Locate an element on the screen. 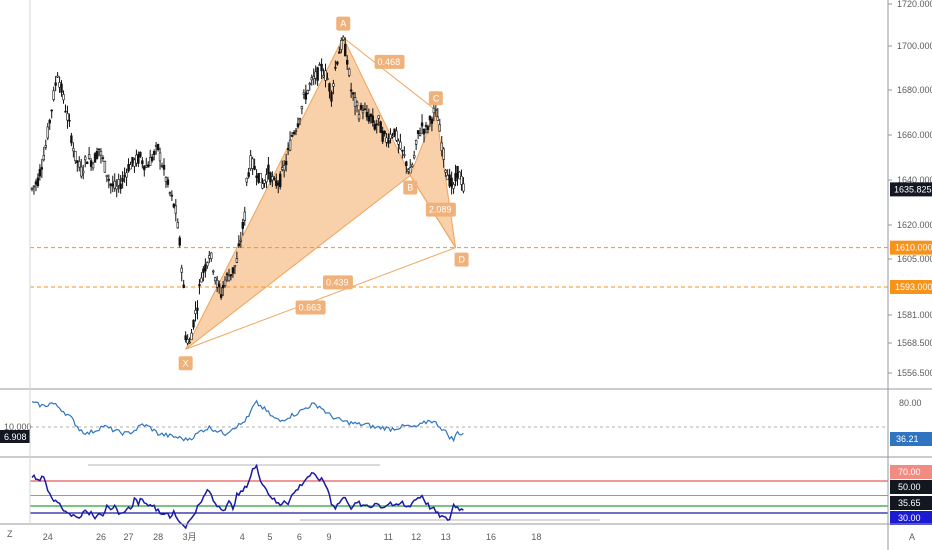 The width and height of the screenshot is (932, 550). time-tick-label: 18 is located at coordinates (536, 537).